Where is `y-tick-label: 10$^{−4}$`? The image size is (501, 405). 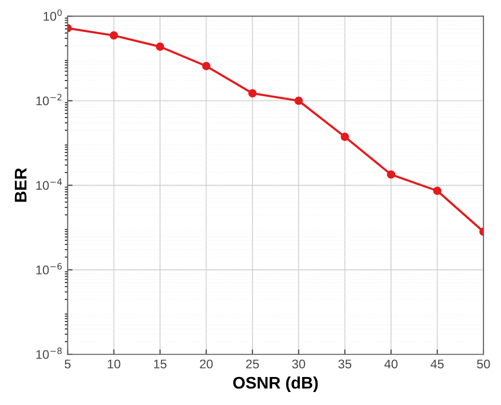
y-tick-label: 10$^{−4}$ is located at coordinates (49, 184).